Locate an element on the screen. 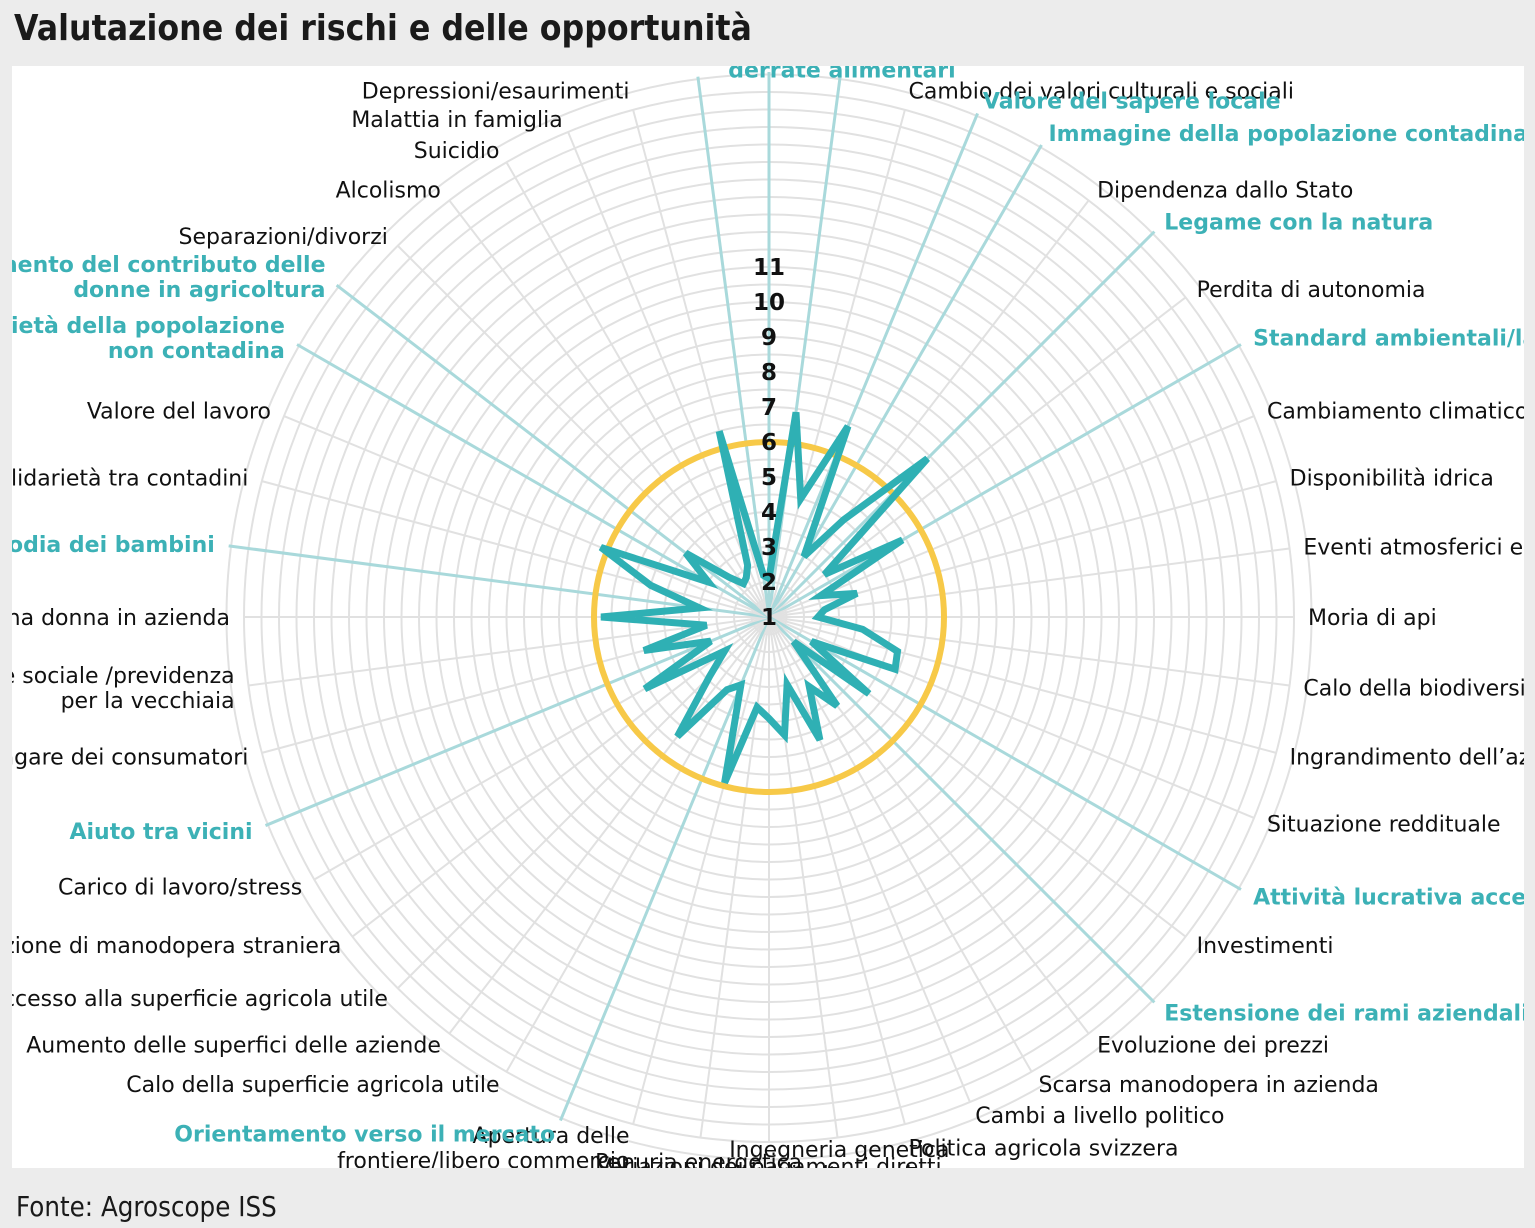 The width and height of the screenshot is (1535, 1228). risk-label: Aumento delle superfici delle aziende is located at coordinates (233, 1046).